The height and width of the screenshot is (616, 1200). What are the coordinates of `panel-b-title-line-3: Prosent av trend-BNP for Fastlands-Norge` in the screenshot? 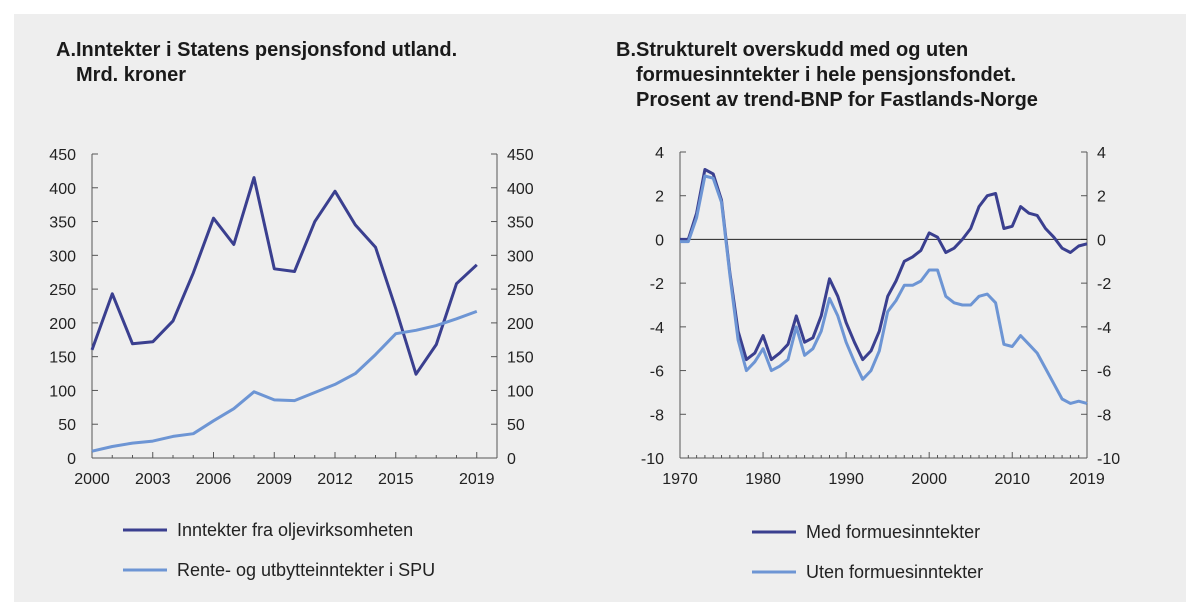 It's located at (837, 100).